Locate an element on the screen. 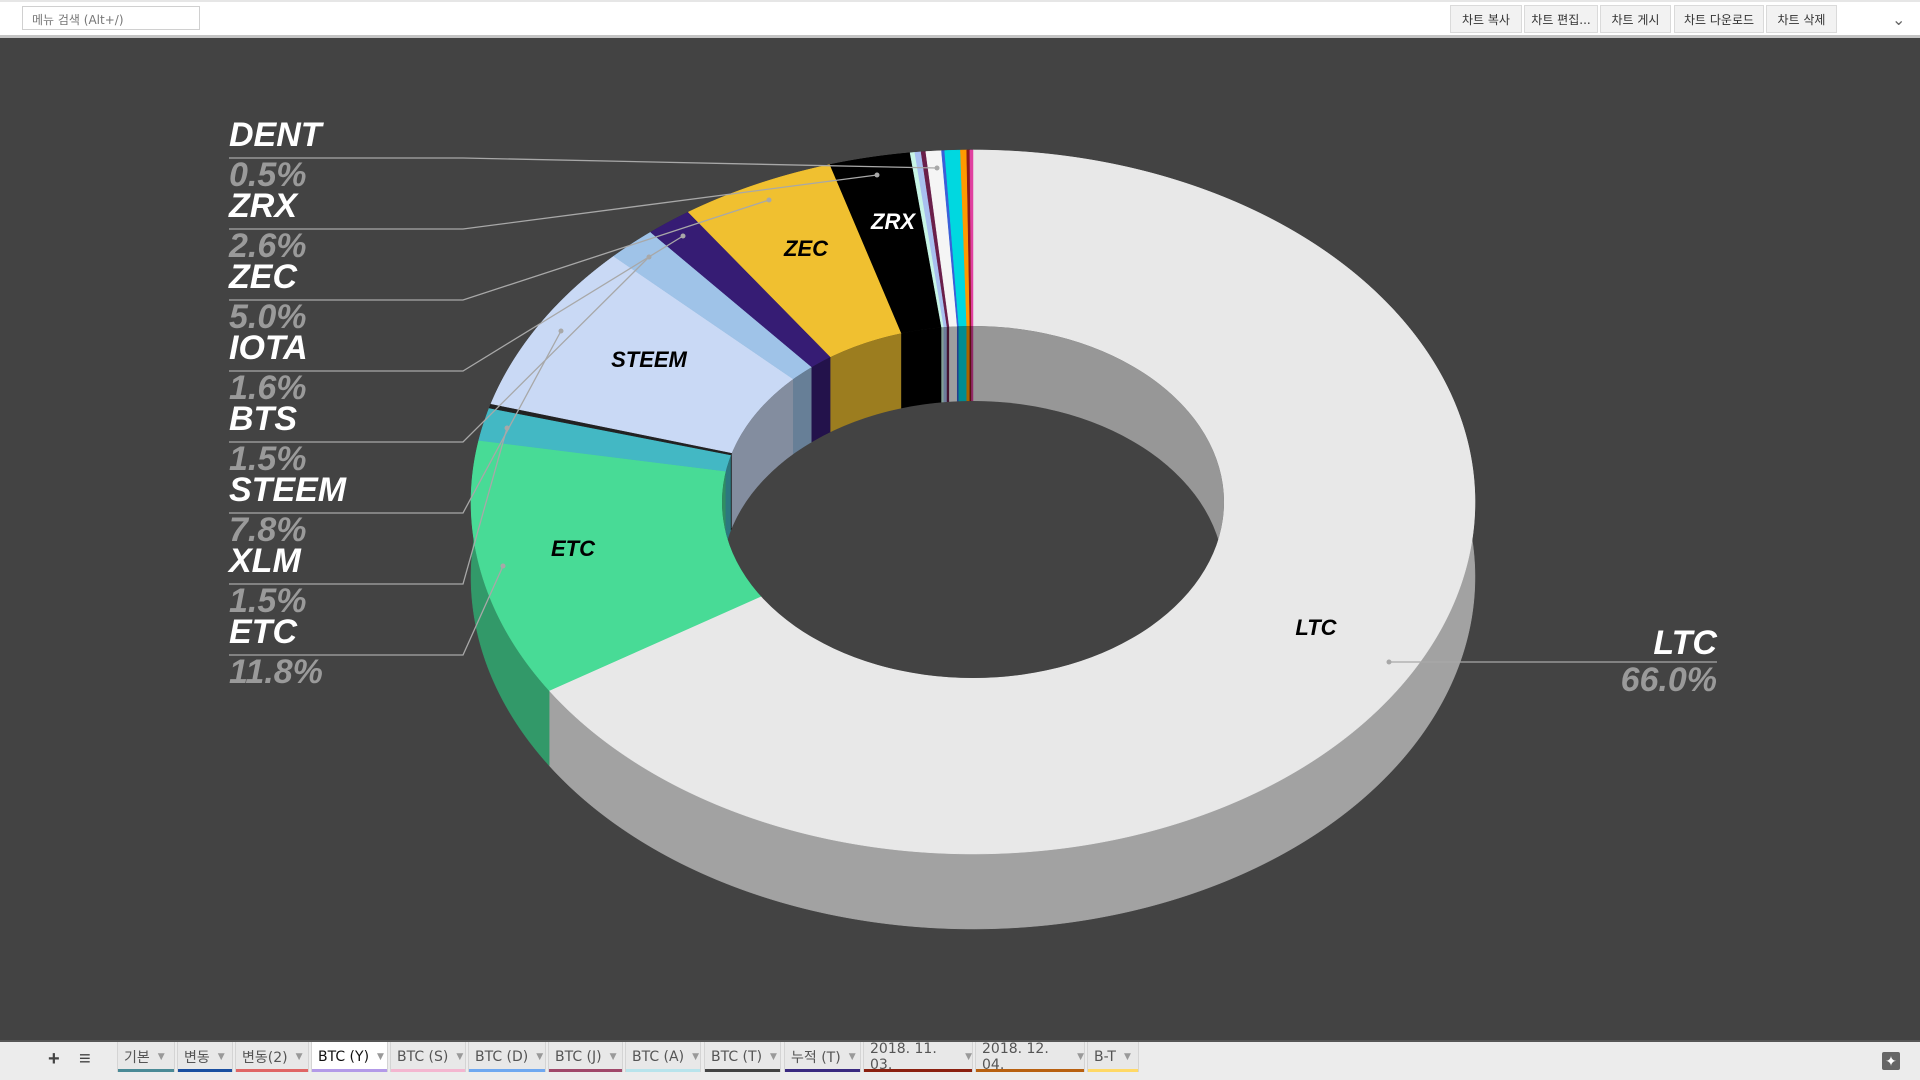 This screenshot has width=1920, height=1080. sheet-tab-label: BTC (S) is located at coordinates (423, 1057).